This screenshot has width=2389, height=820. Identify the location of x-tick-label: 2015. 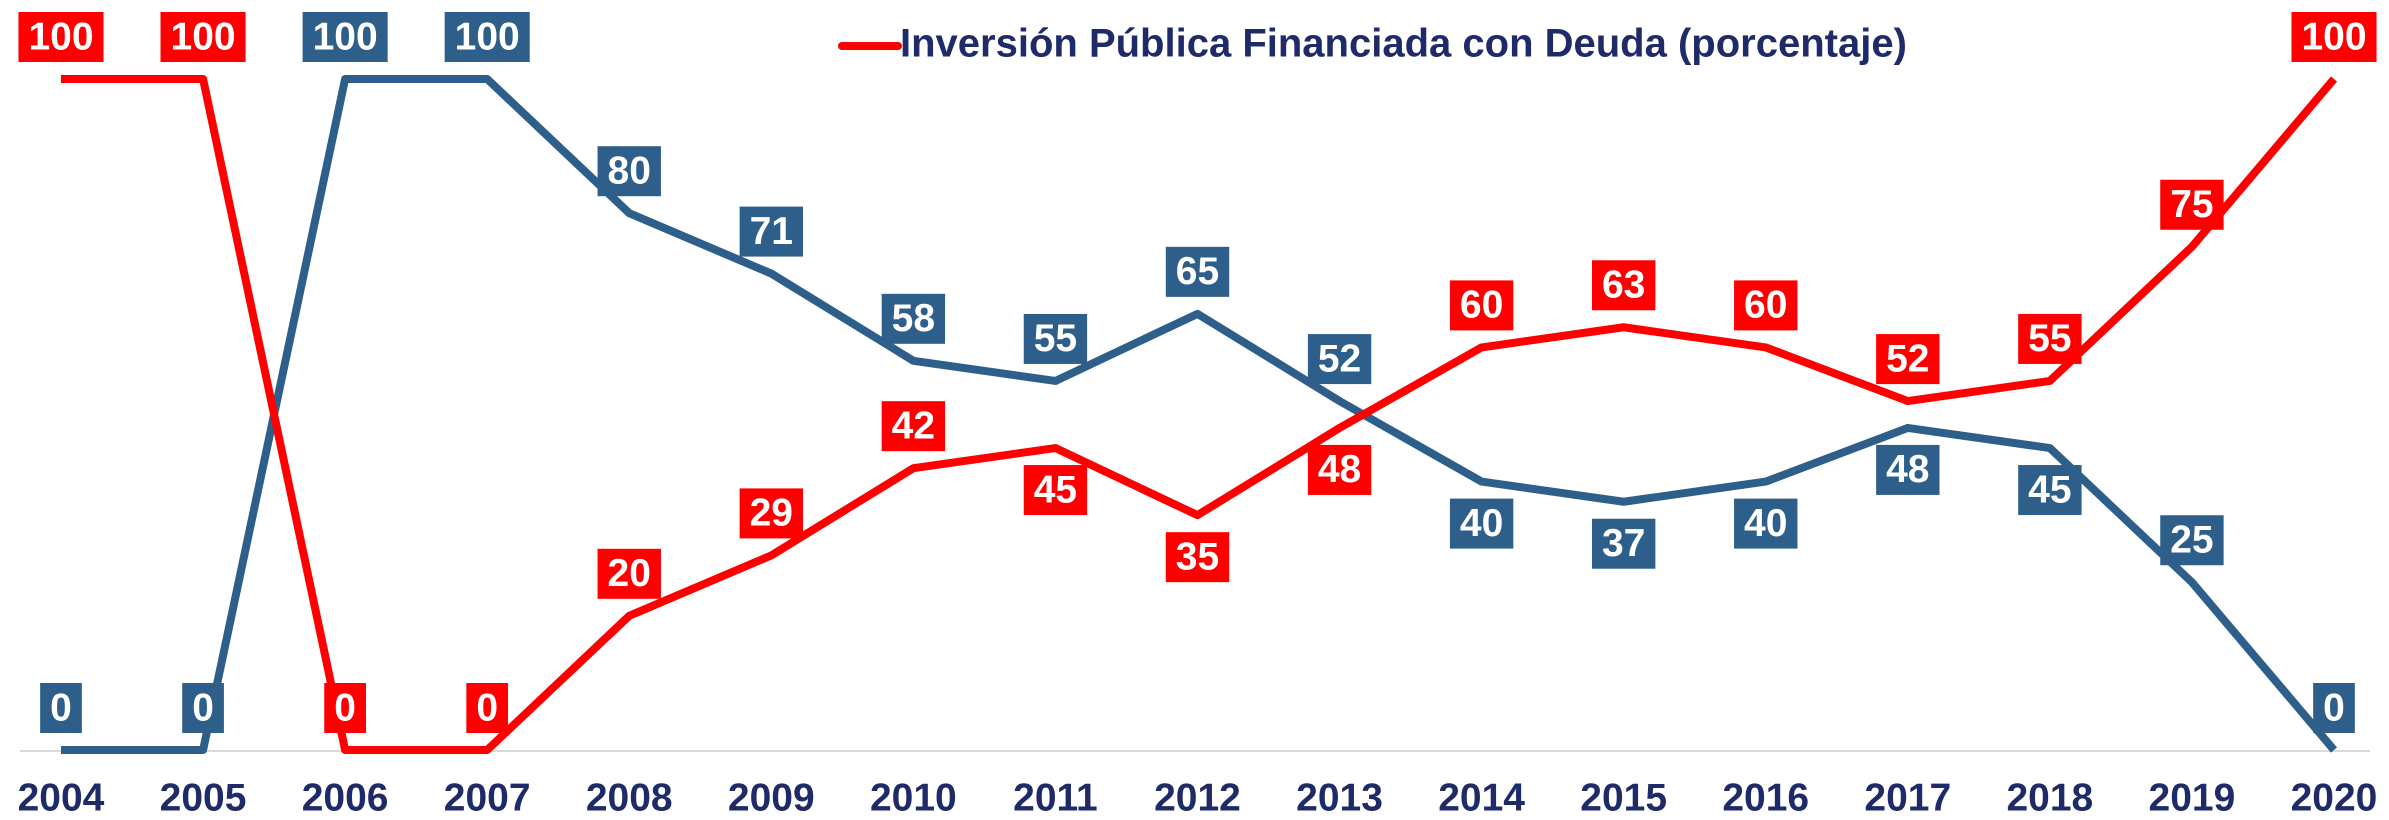
(1623, 797).